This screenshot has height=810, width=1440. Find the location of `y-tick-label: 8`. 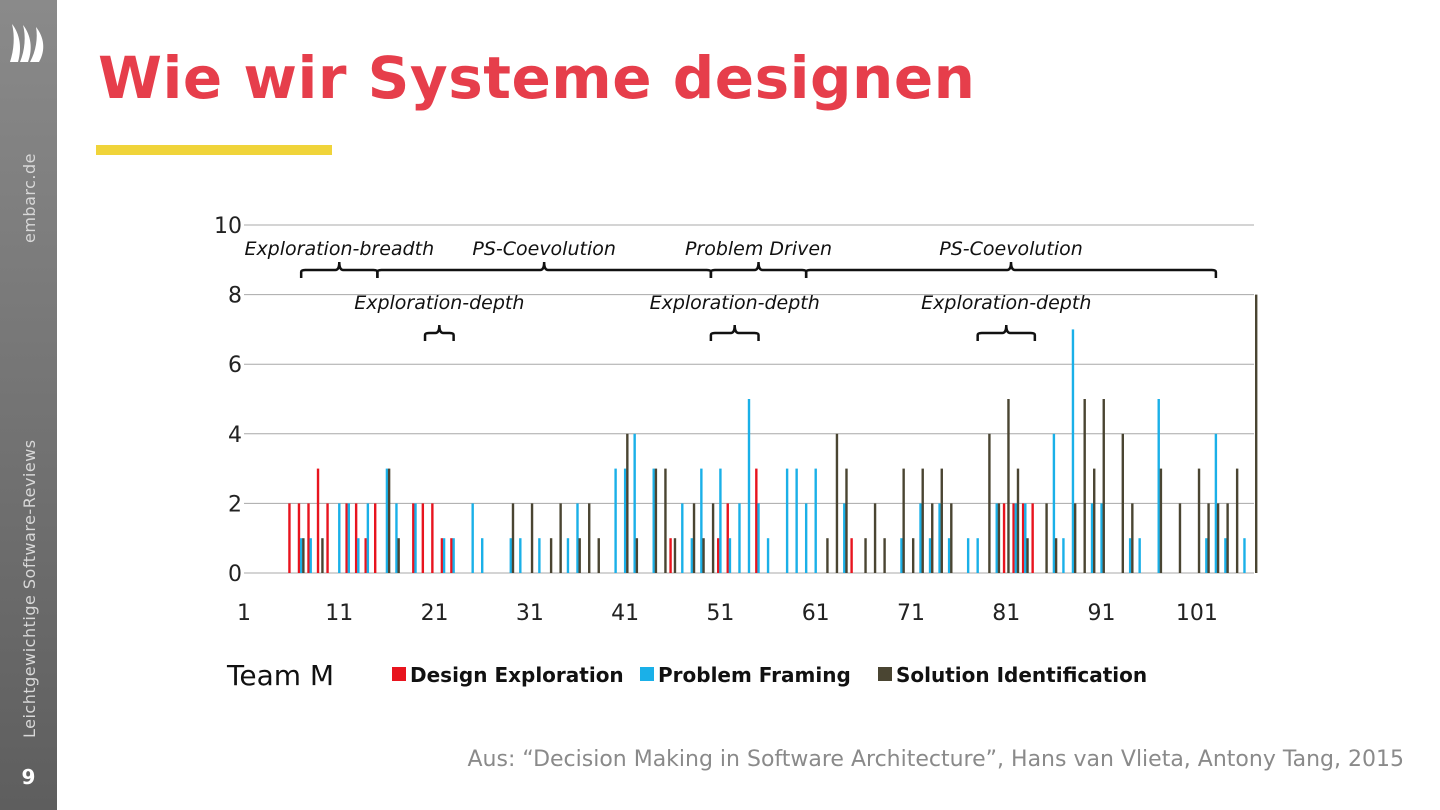

y-tick-label: 8 is located at coordinates (235, 296).